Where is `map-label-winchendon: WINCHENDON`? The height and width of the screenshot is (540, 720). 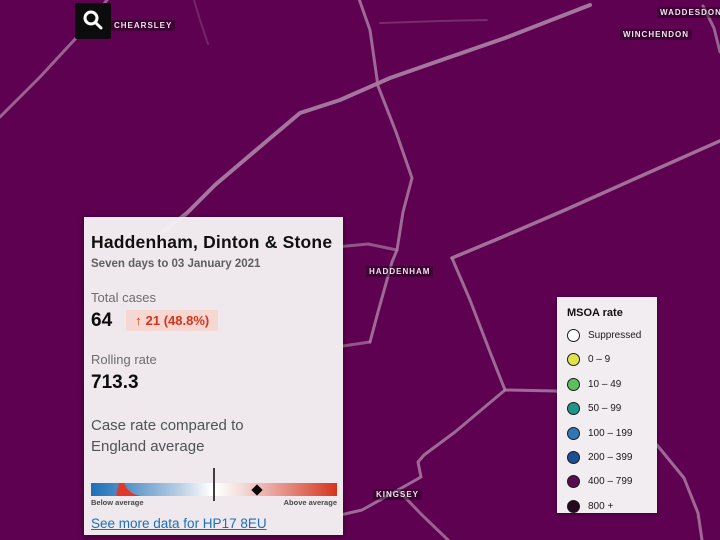
map-label-winchendon: WINCHENDON is located at coordinates (656, 34).